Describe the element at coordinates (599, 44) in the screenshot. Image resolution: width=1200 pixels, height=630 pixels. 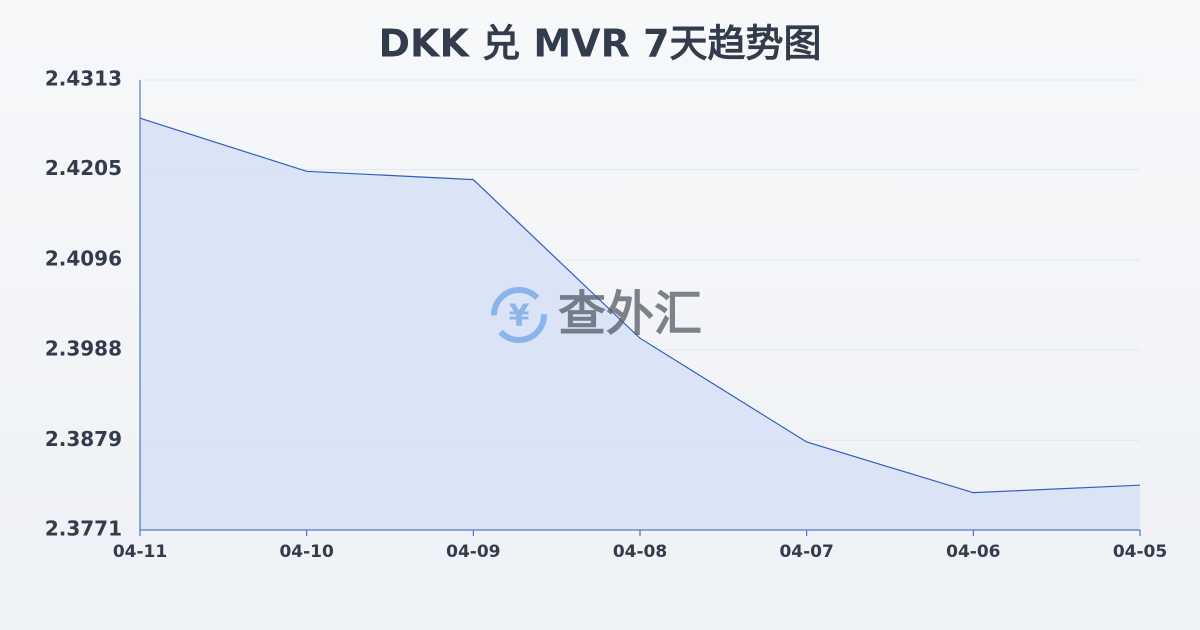
I see `chart-title: DKK 兑 MVR 7天趋势图` at that location.